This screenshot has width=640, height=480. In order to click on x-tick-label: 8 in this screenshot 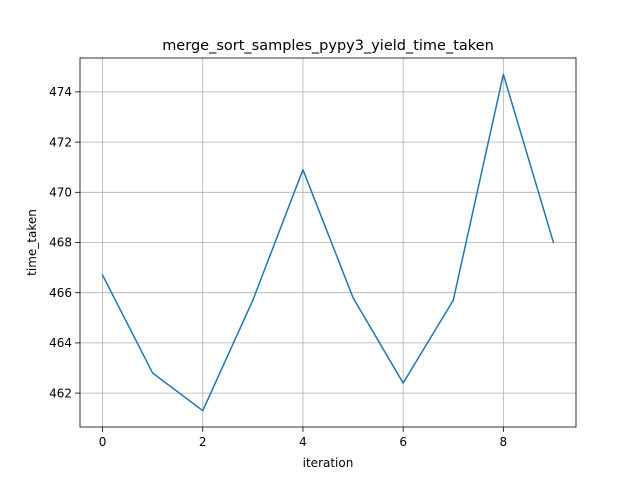, I will do `click(504, 442)`.